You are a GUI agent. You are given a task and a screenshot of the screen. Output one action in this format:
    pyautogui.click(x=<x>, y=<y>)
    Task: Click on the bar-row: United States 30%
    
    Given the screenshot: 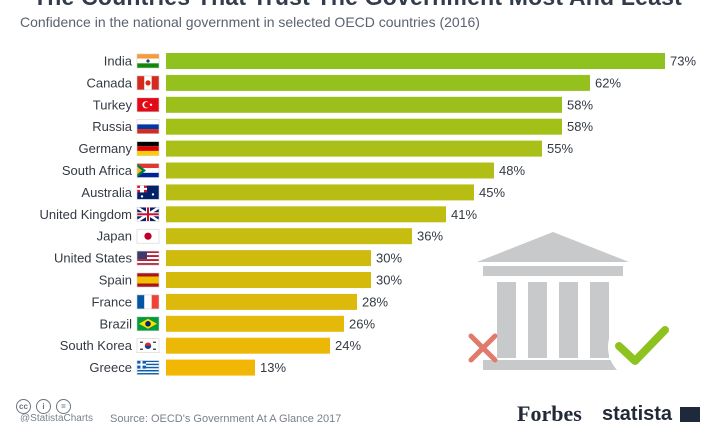 What is the action you would take?
    pyautogui.click(x=228, y=258)
    